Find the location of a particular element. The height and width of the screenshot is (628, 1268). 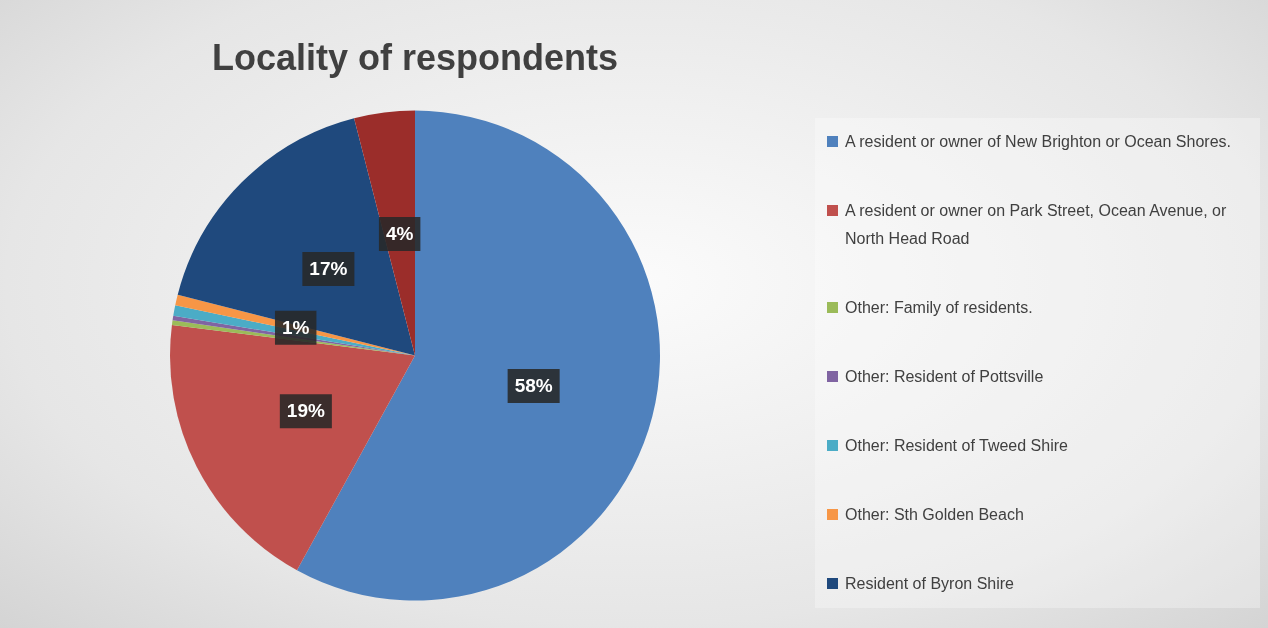

legend-label: A resident or owner on Park Street, Ocean Avenue, or North Head Road is located at coordinates (1036, 225).